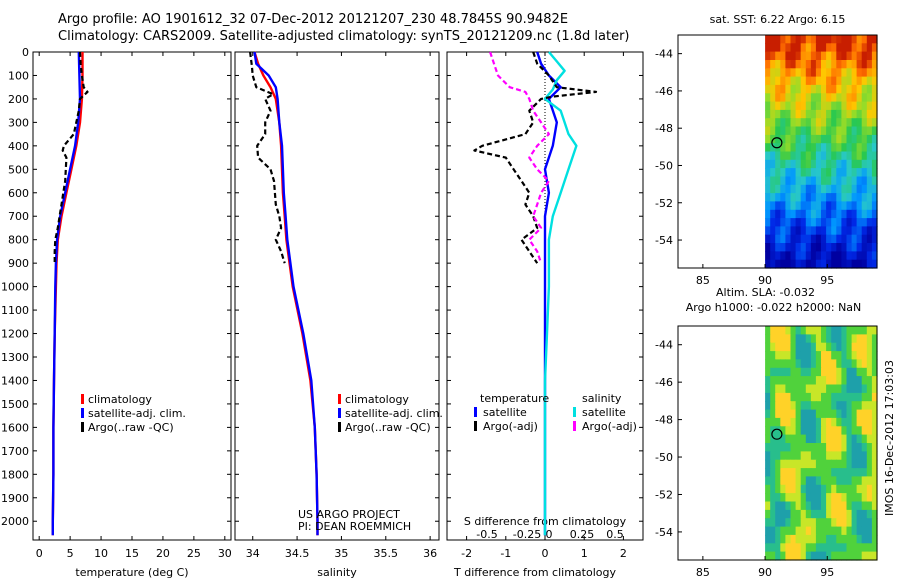 This screenshot has width=900, height=580. What do you see at coordinates (664, 165) in the screenshot?
I see `y-tick-label: -50` at bounding box center [664, 165].